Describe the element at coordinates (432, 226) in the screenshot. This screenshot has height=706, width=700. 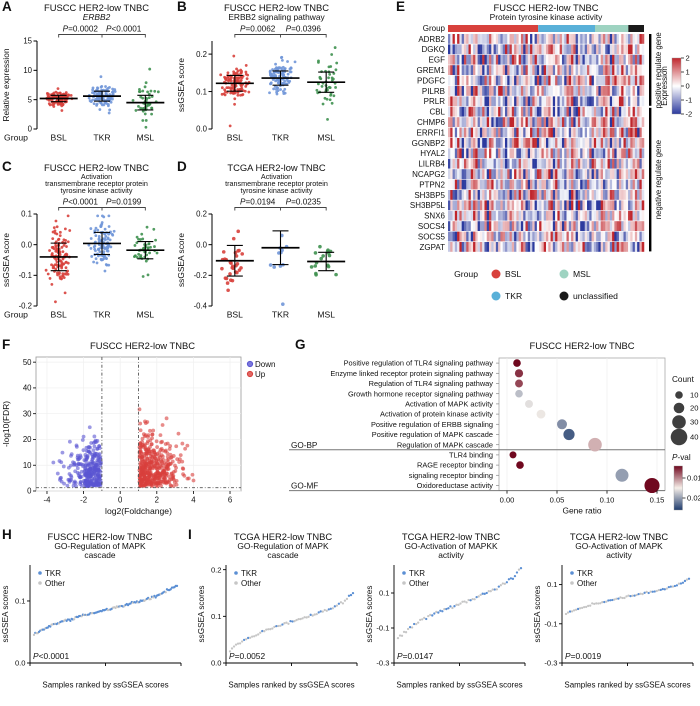
I see `gene-label: SOCS4` at that location.